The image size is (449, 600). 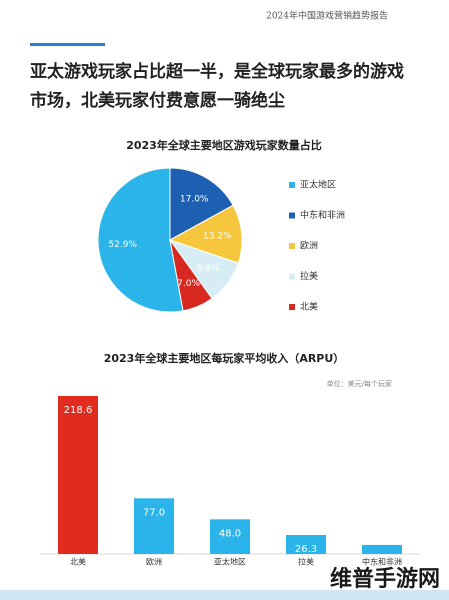 What do you see at coordinates (154, 512) in the screenshot?
I see `bar-label: 77.0` at bounding box center [154, 512].